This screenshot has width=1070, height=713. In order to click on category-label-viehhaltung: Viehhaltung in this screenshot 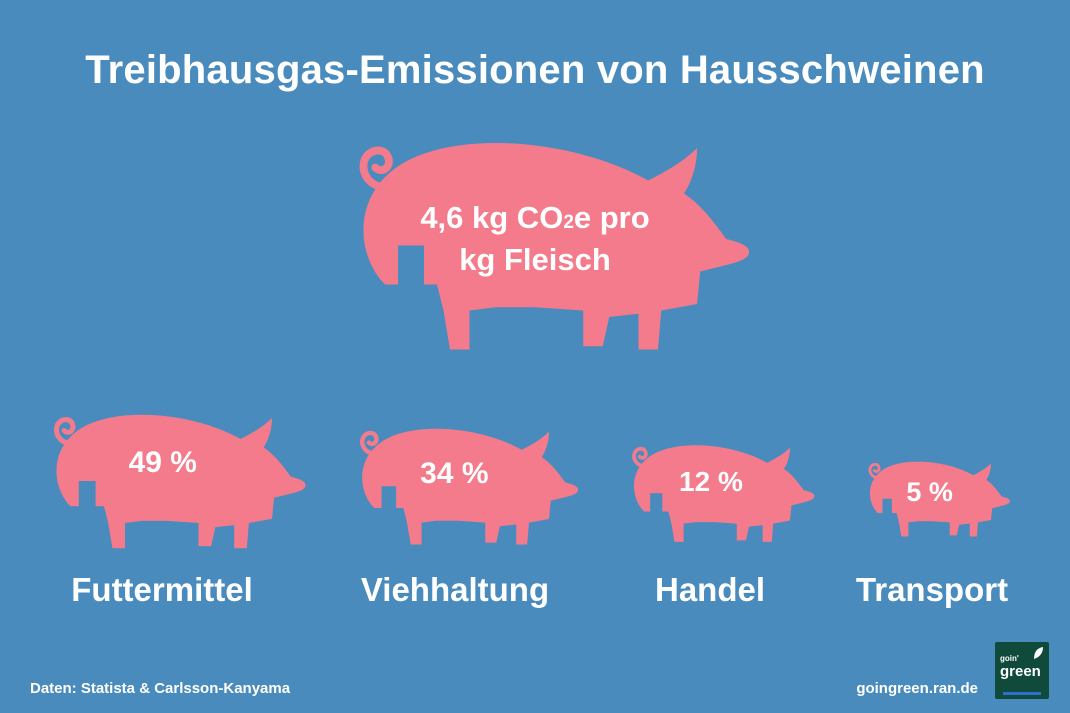, I will do `click(455, 589)`.